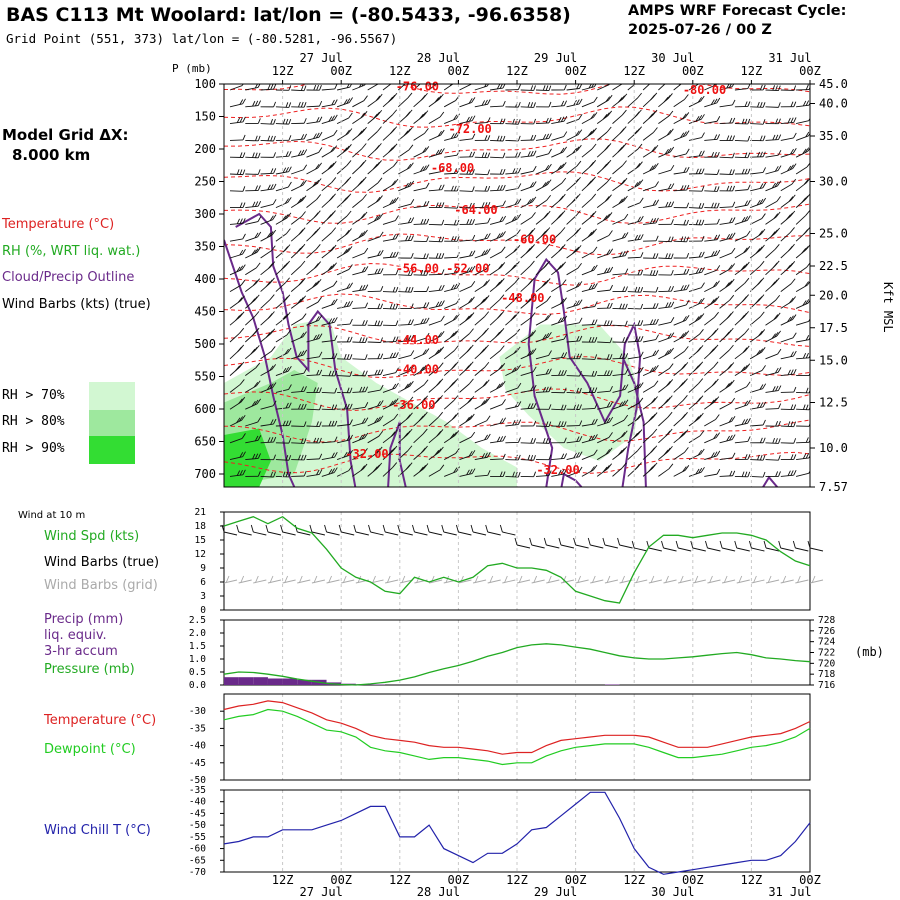 The height and width of the screenshot is (900, 900). What do you see at coordinates (752, 880) in the screenshot?
I see `bottom-hour-label: 12Z` at bounding box center [752, 880].